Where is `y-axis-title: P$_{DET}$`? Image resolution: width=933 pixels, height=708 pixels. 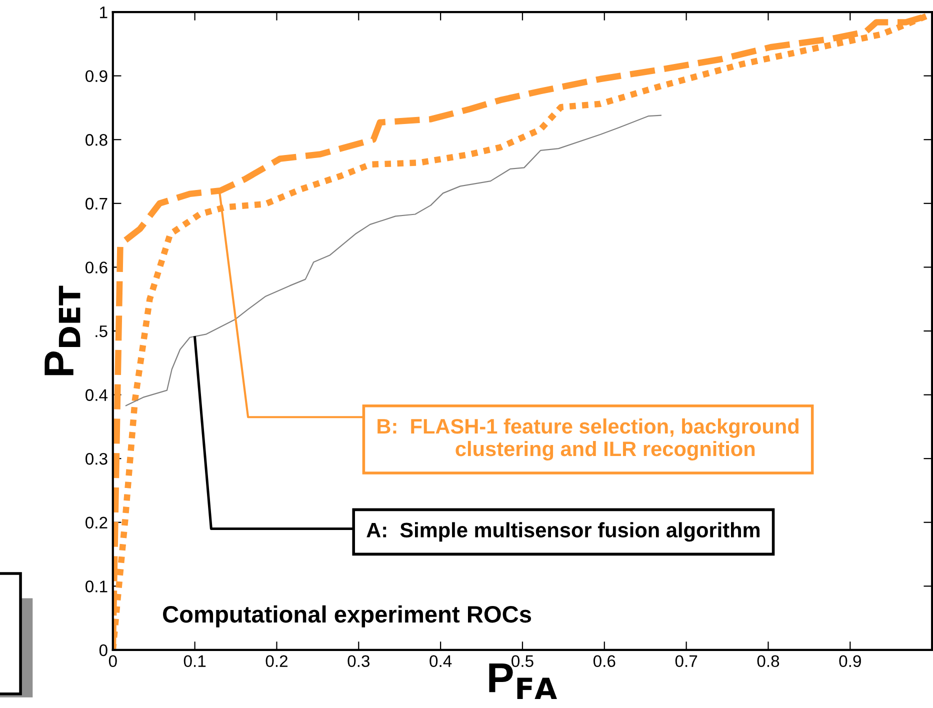
y-axis-title: P$_{DET}$ is located at coordinates (62, 331).